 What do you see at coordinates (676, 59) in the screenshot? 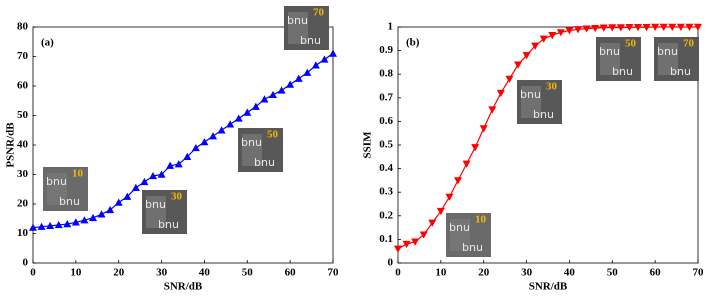
I see `inset-image: 70 bnu bnu` at bounding box center [676, 59].